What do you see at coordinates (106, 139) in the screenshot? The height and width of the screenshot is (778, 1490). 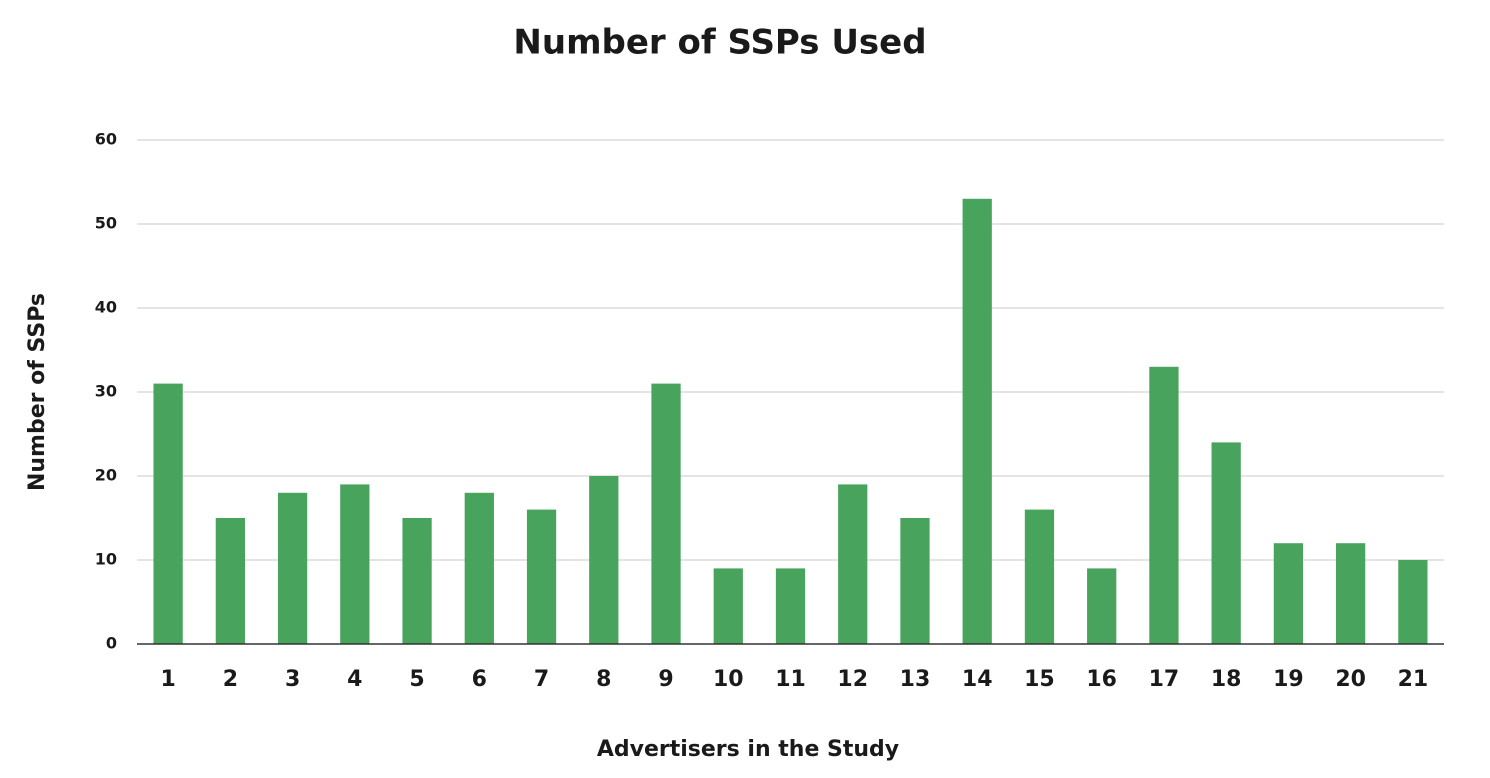 I see `y-tick-label: 60` at bounding box center [106, 139].